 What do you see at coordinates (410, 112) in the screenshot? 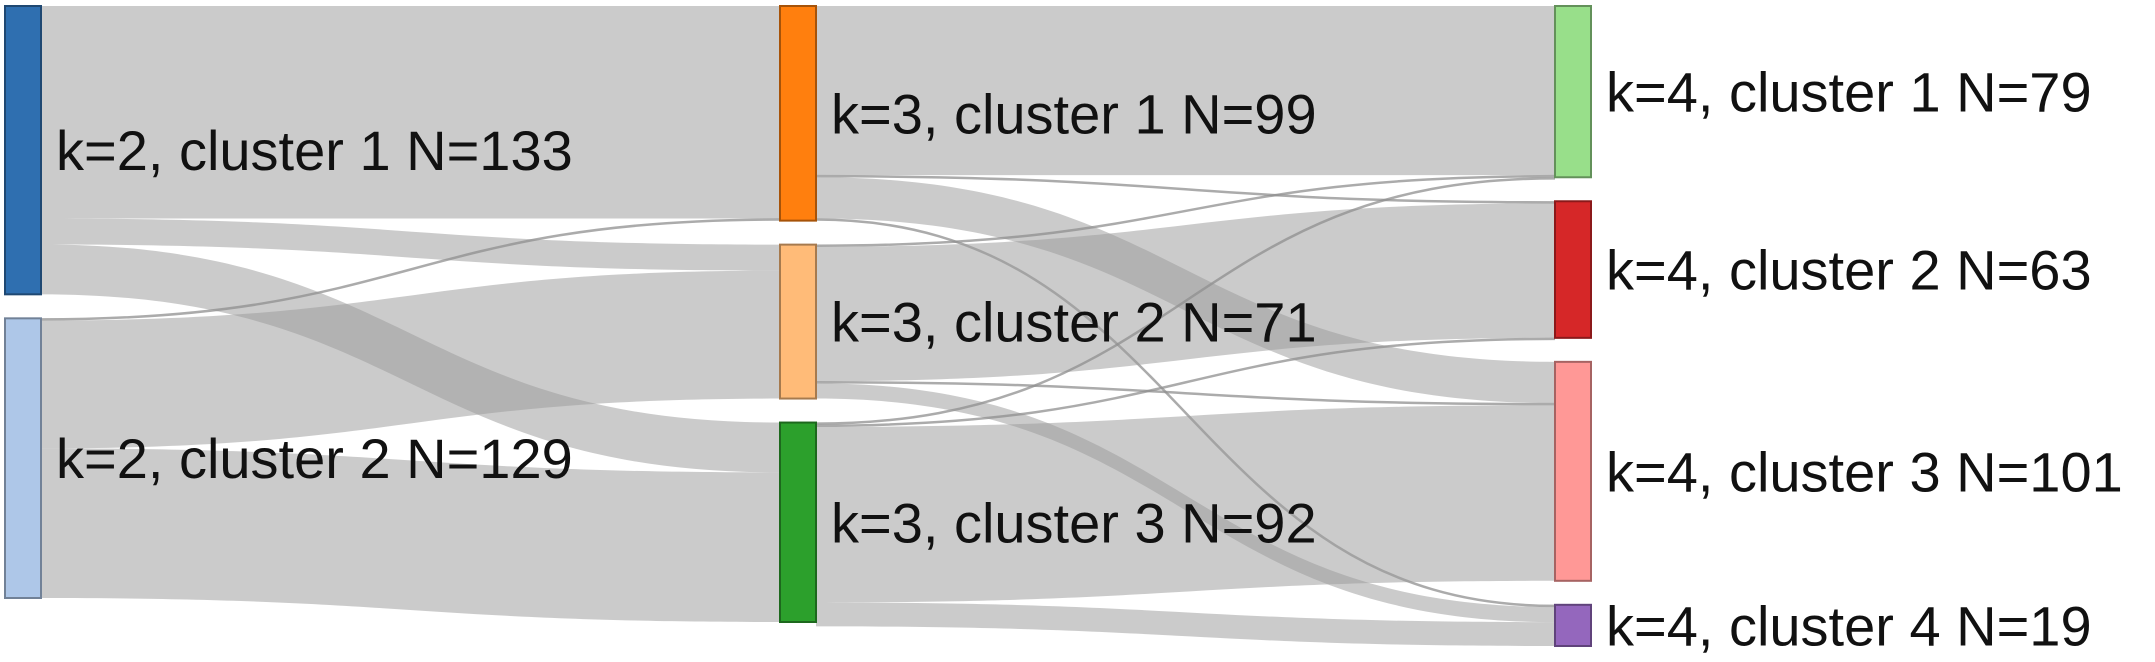
I see `link-k2c1-k3c1` at bounding box center [410, 112].